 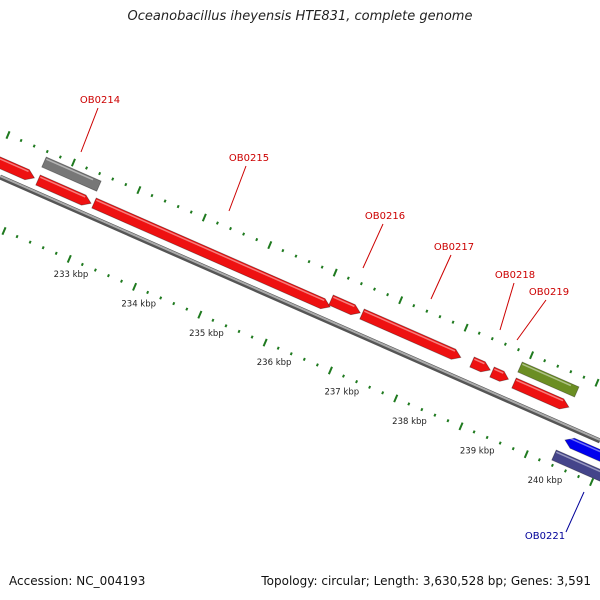 What do you see at coordinates (545, 481) in the screenshot?
I see `scale-label: 240 kbp` at bounding box center [545, 481].